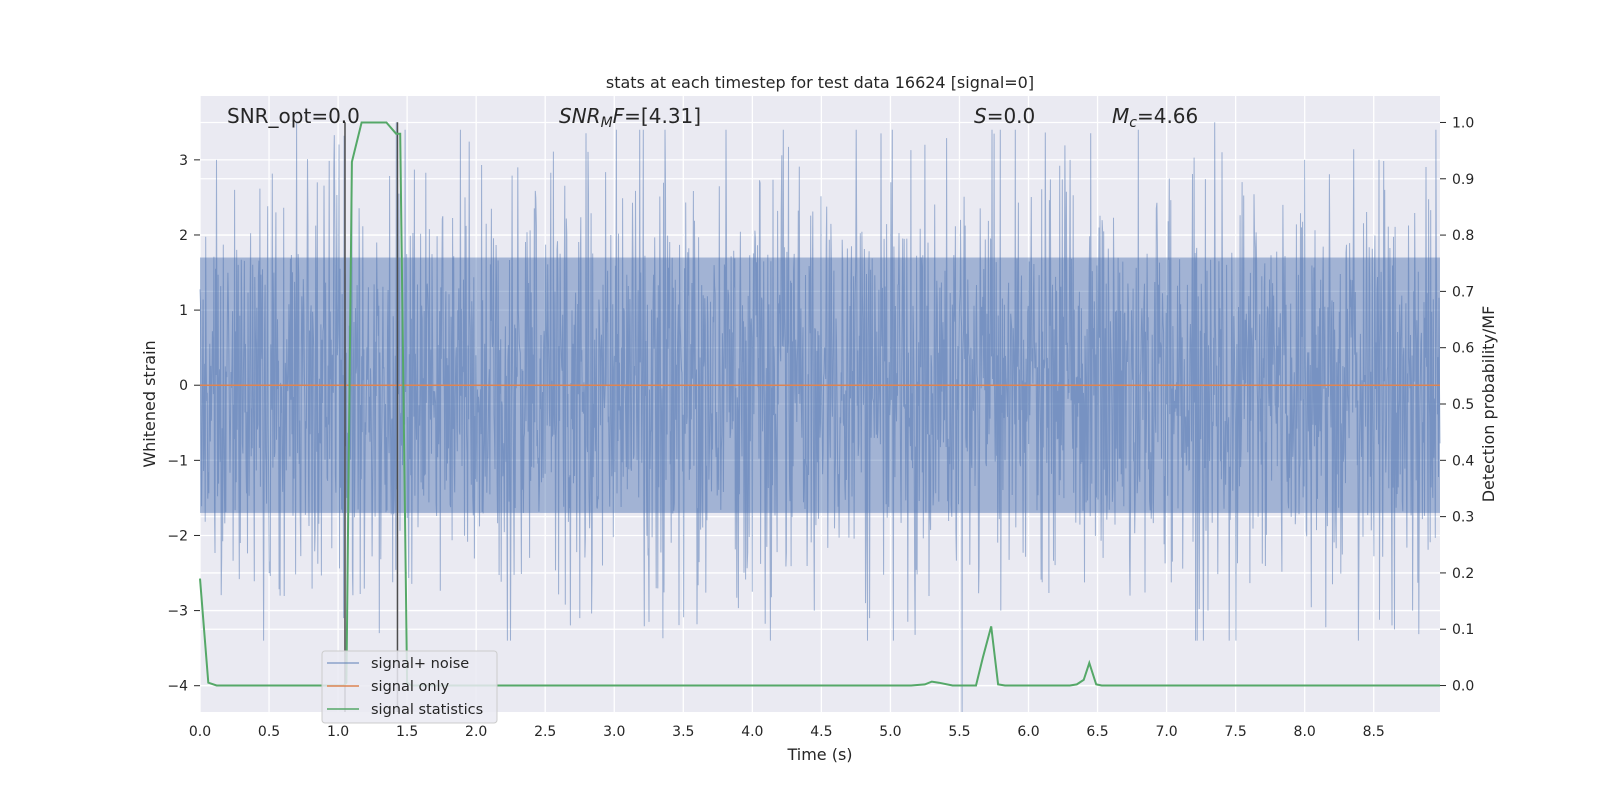 Image resolution: width=1600 pixels, height=800 pixels. I want to click on y2-tick-label: 0.3, so click(1463, 518).